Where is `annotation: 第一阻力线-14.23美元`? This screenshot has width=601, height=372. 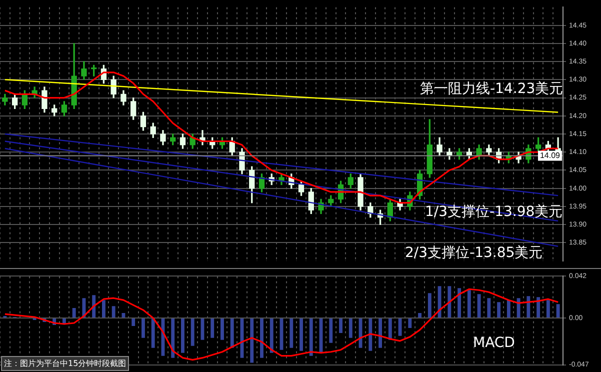
annotation: 第一阻力线-14.23美元 is located at coordinates (492, 89).